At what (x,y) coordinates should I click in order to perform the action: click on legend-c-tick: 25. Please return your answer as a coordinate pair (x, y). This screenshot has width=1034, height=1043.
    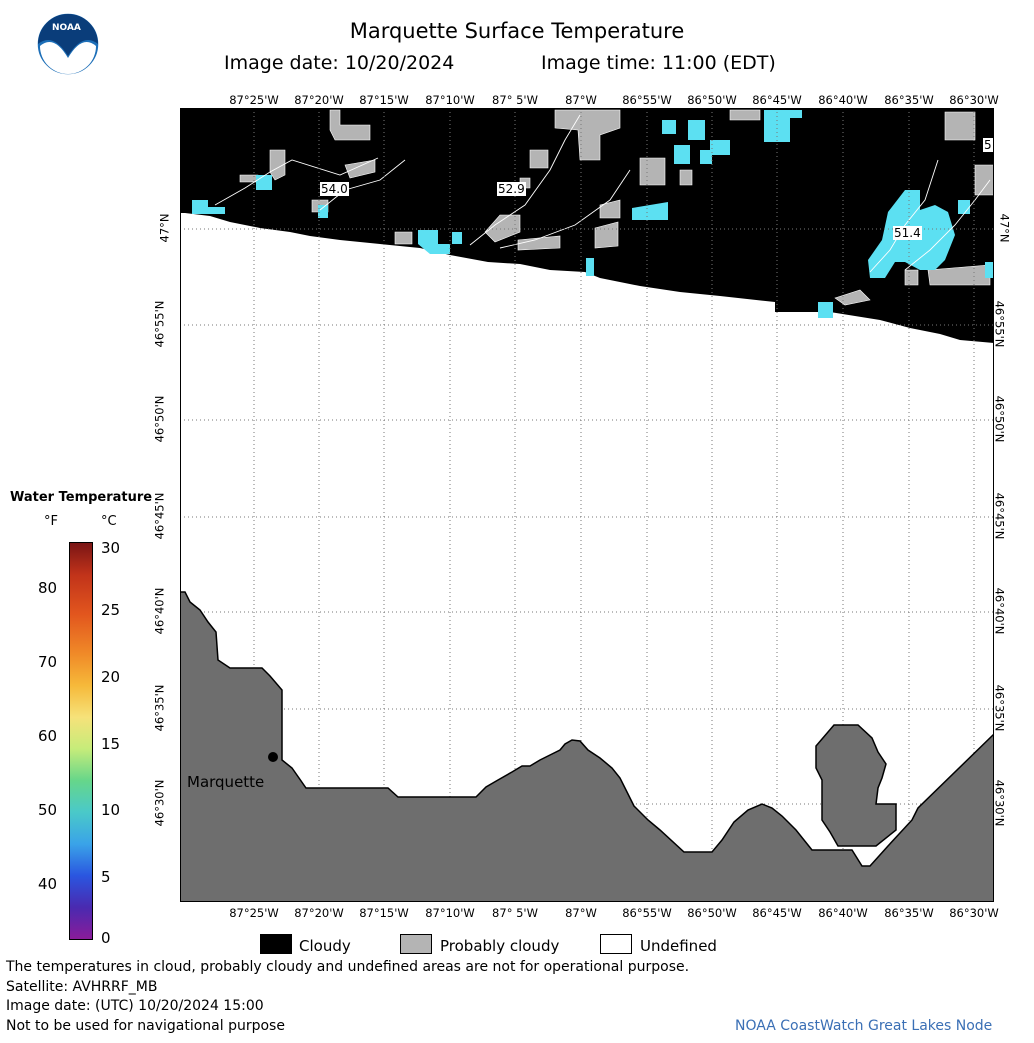
    Looking at the image, I should click on (111, 610).